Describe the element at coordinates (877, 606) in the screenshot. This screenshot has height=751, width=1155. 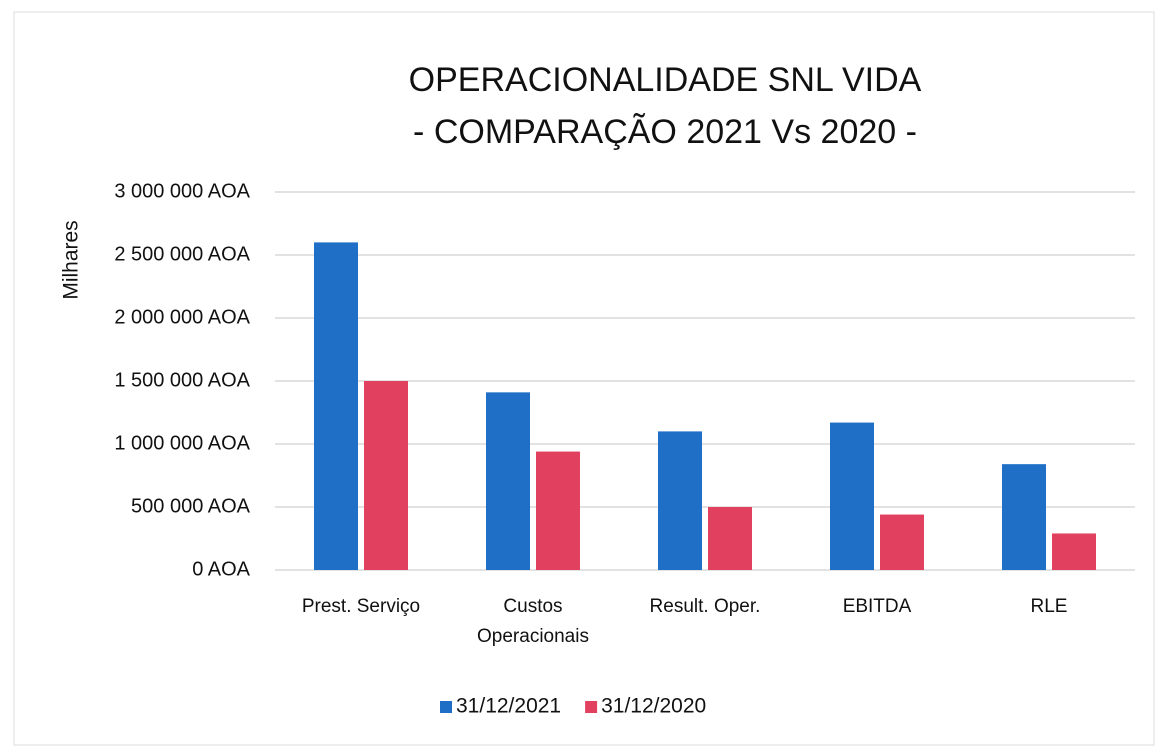
I see `x-tick-label: EBITDA` at that location.